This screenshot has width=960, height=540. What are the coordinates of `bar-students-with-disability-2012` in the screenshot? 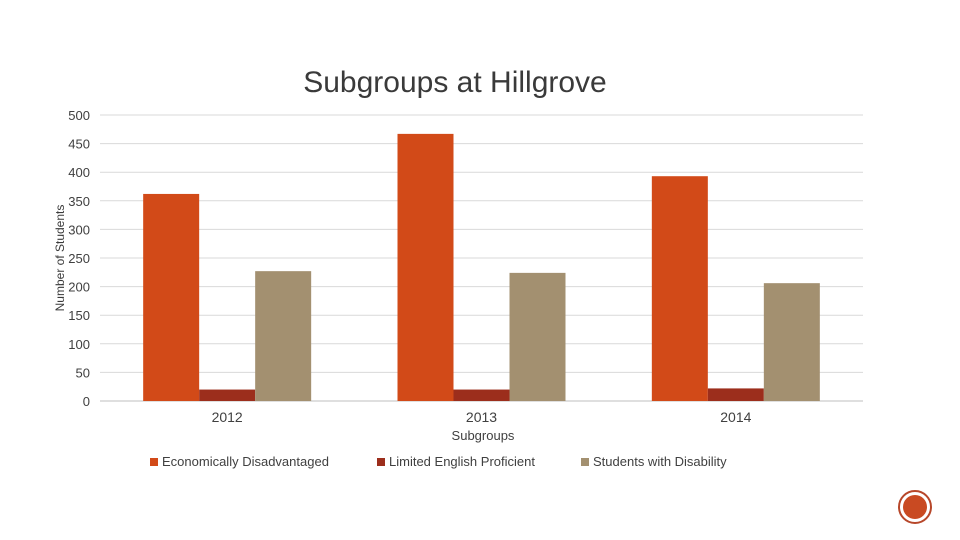 It's located at (283, 336).